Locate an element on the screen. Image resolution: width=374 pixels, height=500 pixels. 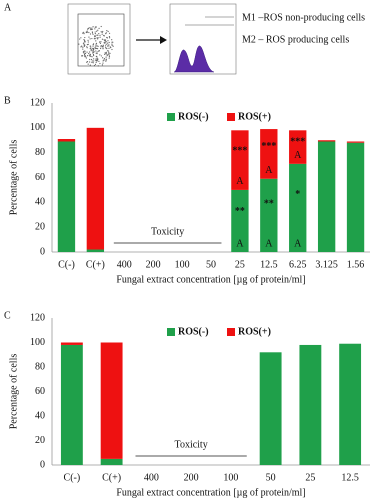
scatter-dots is located at coordinates (96, 46).